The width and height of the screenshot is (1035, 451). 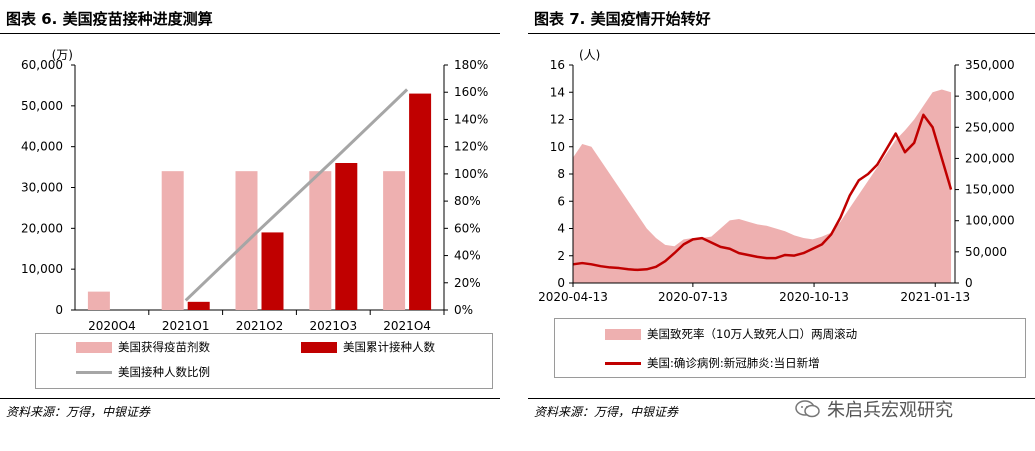 What do you see at coordinates (557, 65) in the screenshot?
I see `y-left-tick-label: 16` at bounding box center [557, 65].